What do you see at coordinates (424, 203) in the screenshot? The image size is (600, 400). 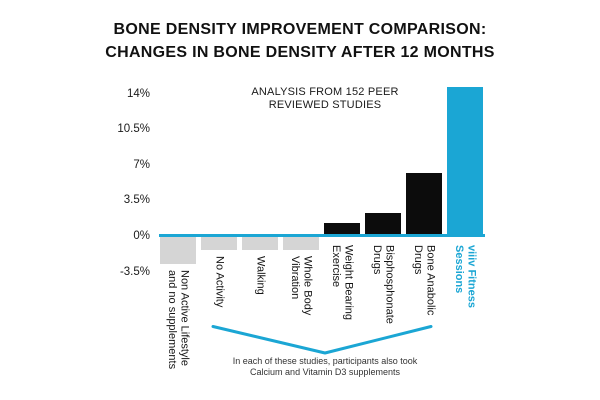 I see `bar-bone-anabolic-drugs` at bounding box center [424, 203].